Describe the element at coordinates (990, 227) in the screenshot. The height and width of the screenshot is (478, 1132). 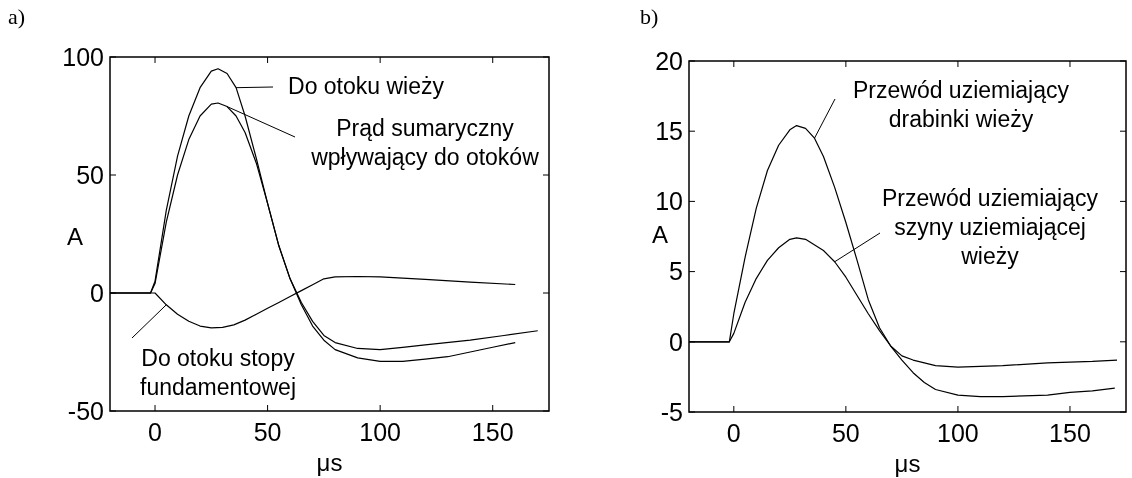
I see `series-label: Przewód uziemiający szyny uziemiającej wieży` at that location.